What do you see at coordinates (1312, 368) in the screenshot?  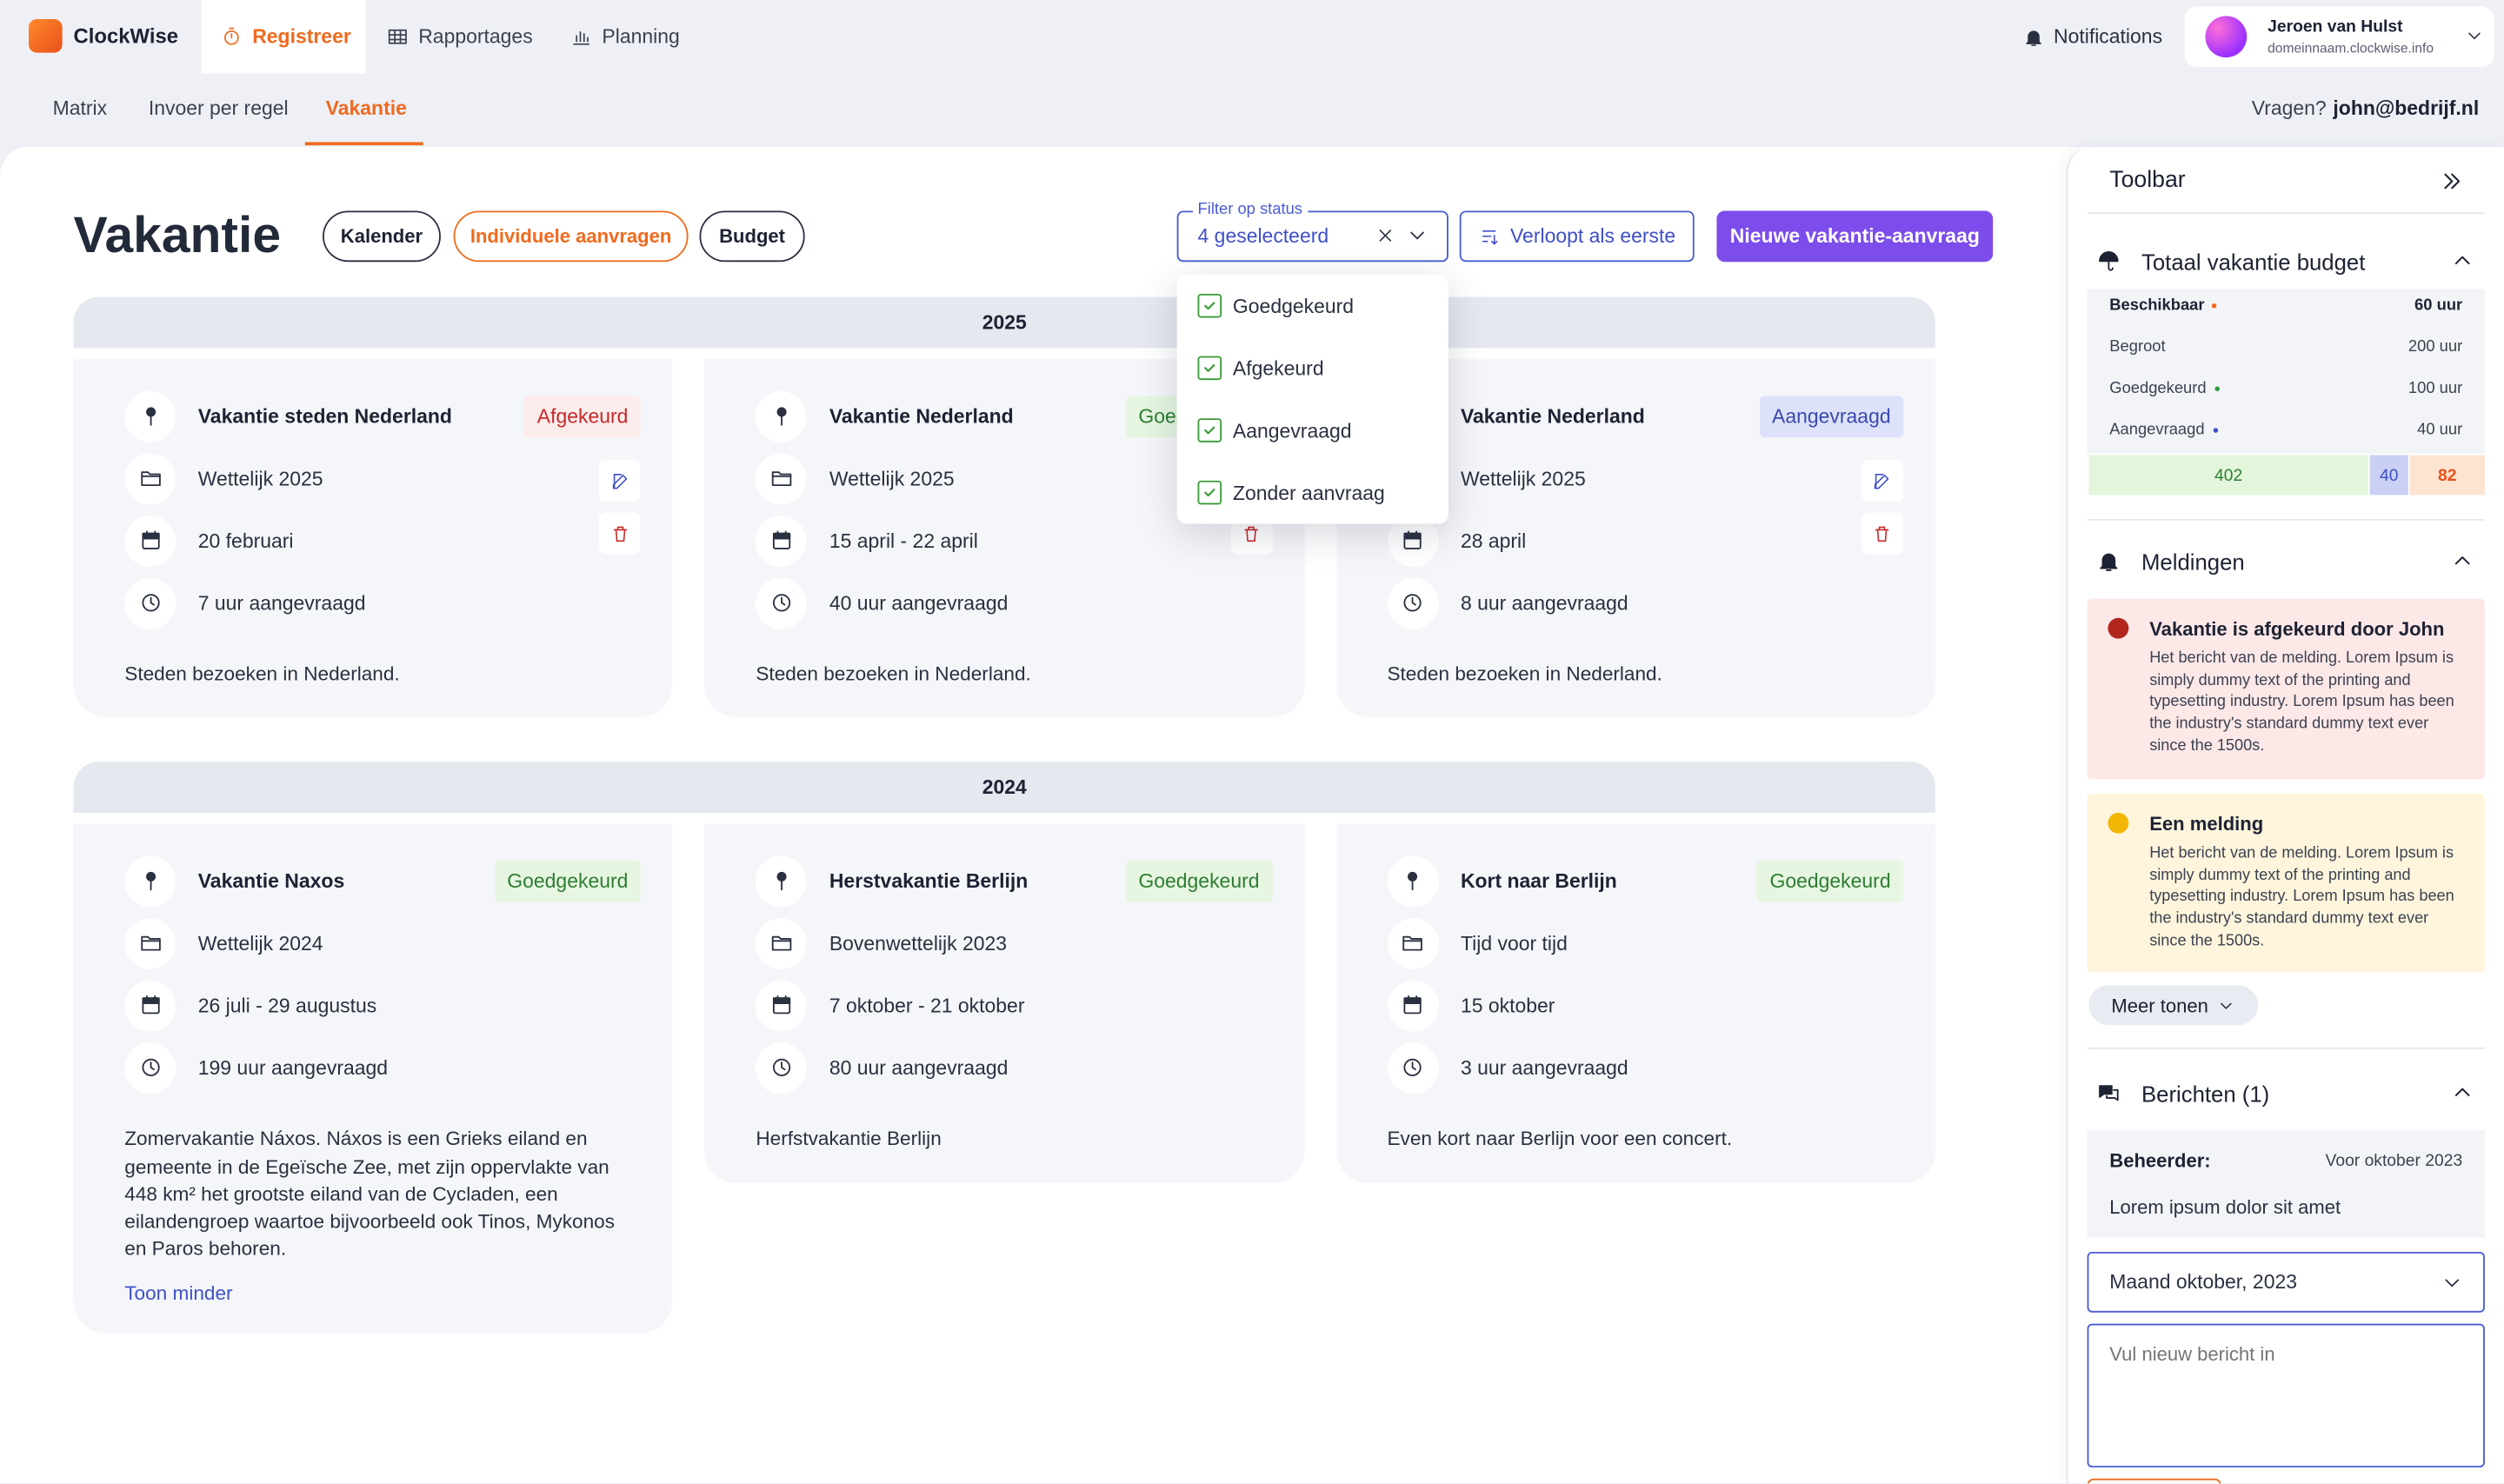 I see `filter-option: Afgekeurd` at bounding box center [1312, 368].